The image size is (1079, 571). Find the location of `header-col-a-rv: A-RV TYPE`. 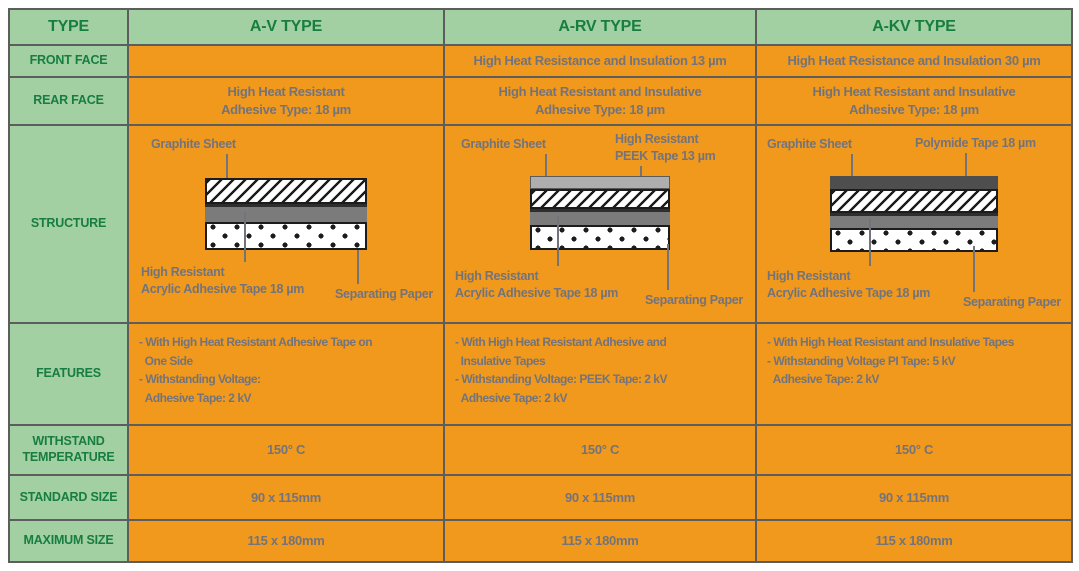

header-col-a-rv: A-RV TYPE is located at coordinates (600, 27).